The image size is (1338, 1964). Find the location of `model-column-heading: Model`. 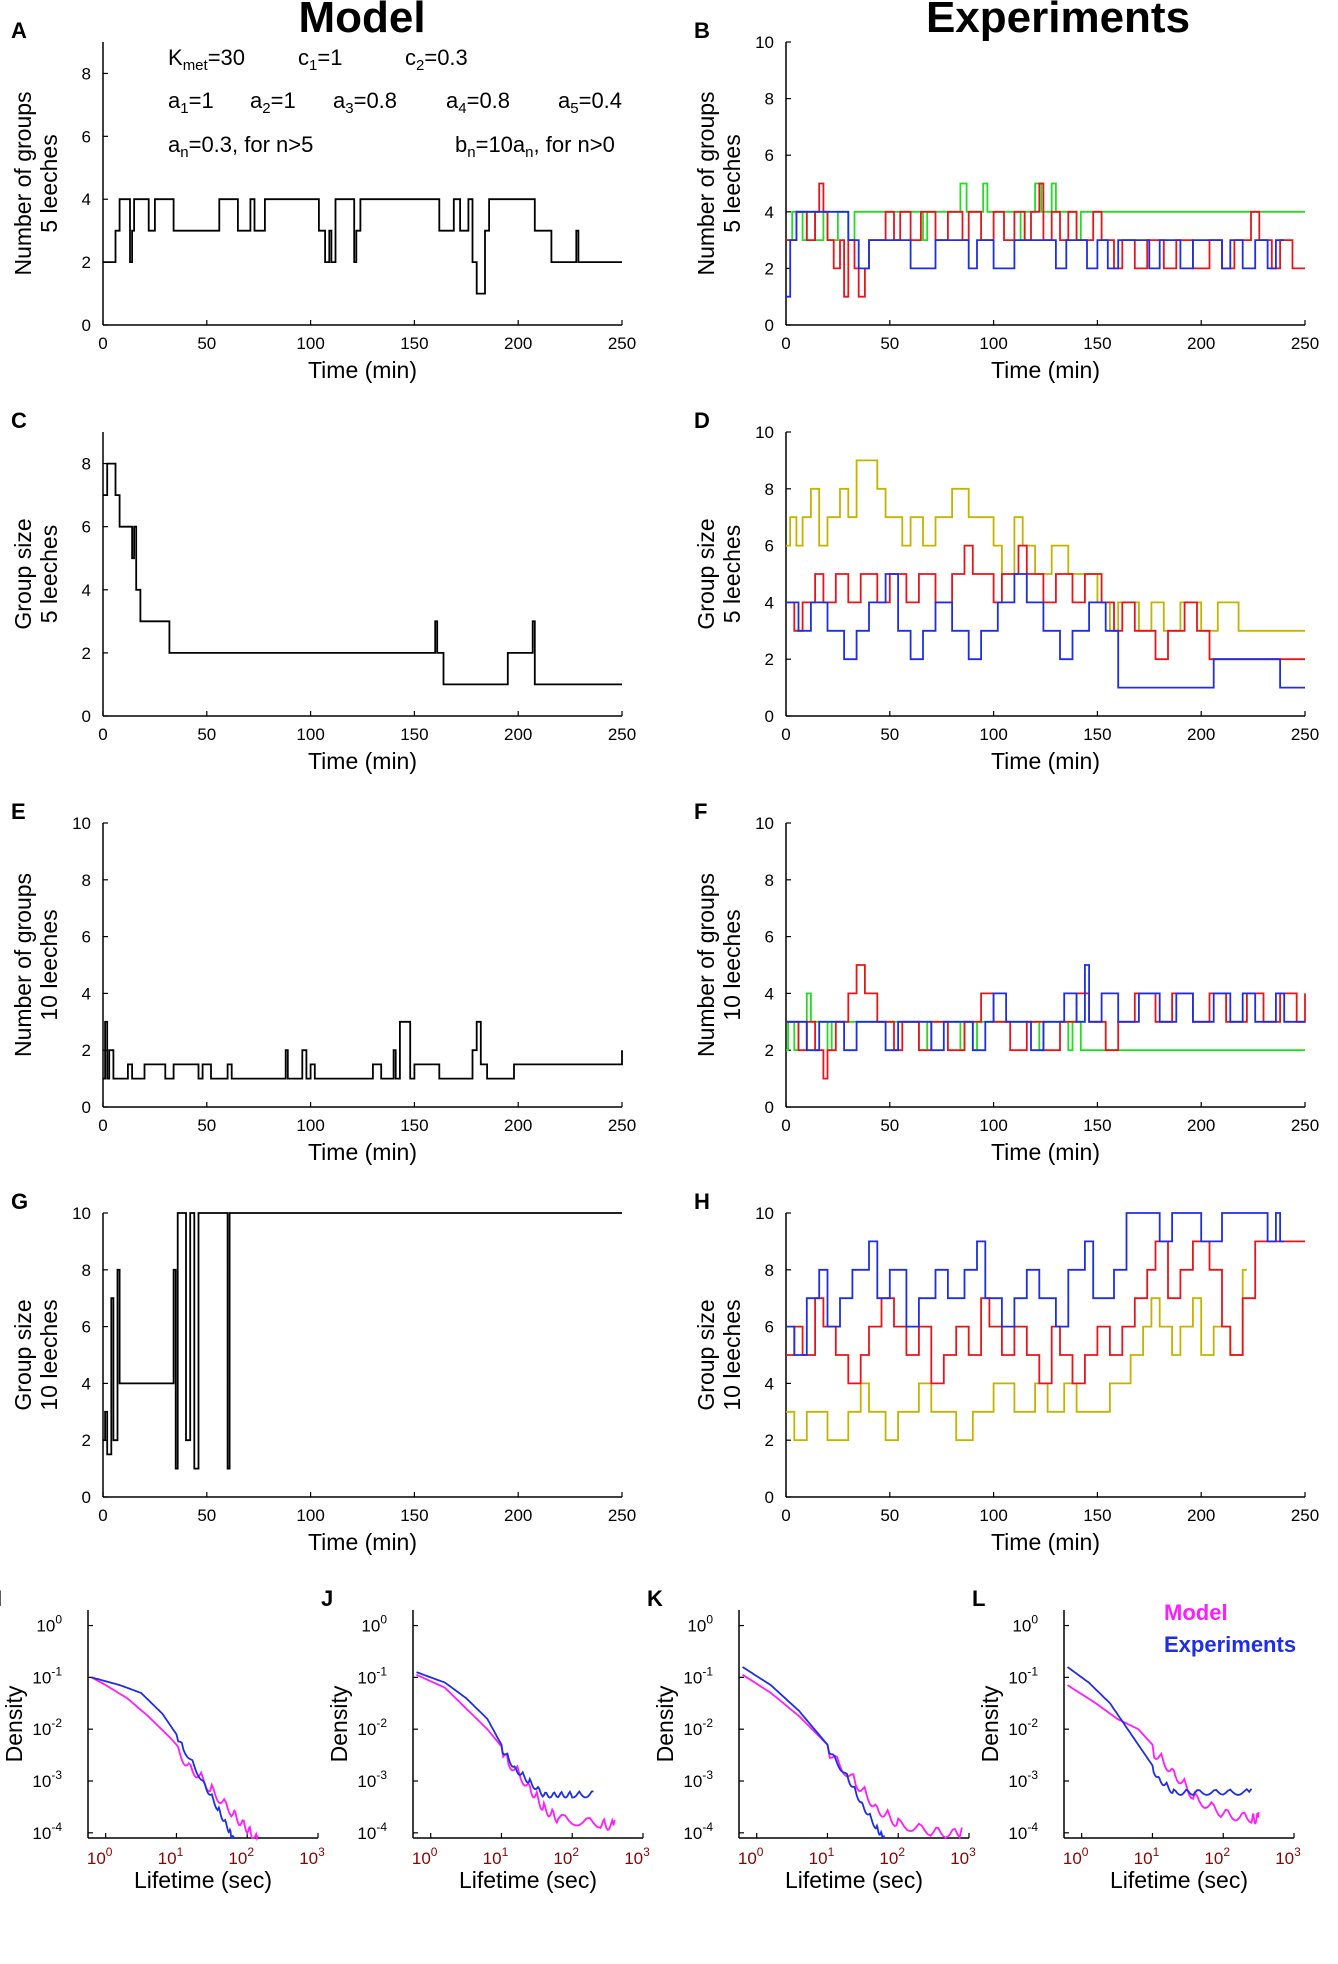

model-column-heading: Model is located at coordinates (361, 21).